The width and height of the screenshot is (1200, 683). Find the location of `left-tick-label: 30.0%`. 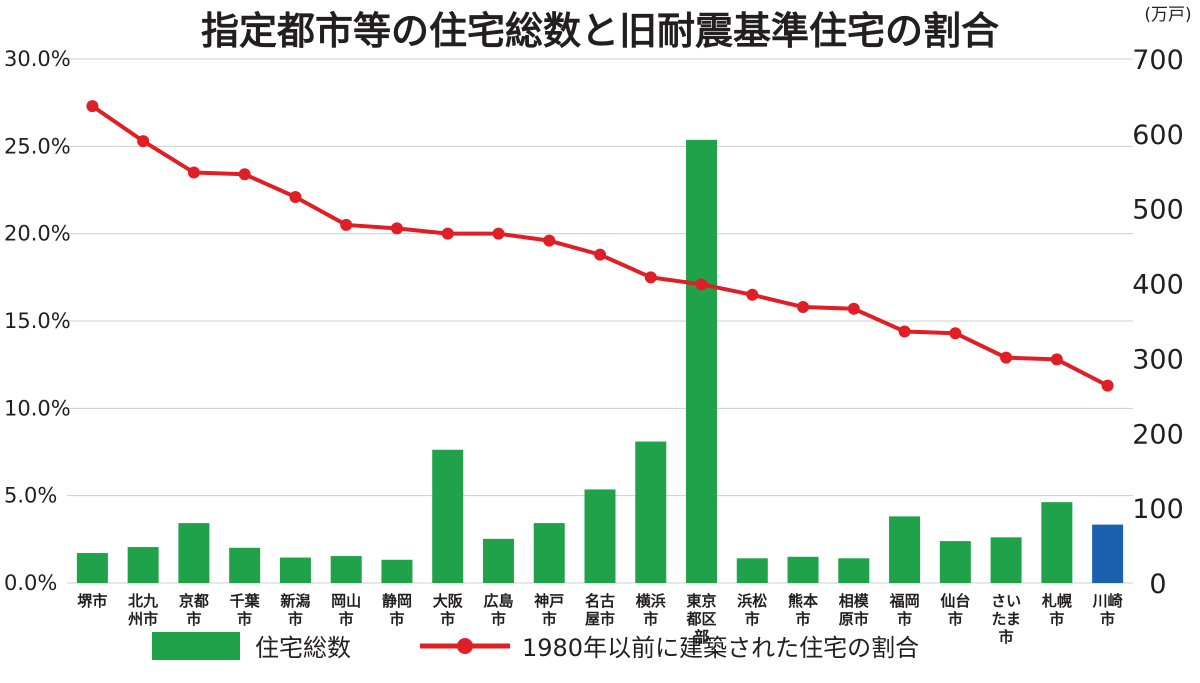

left-tick-label: 30.0% is located at coordinates (37, 59).